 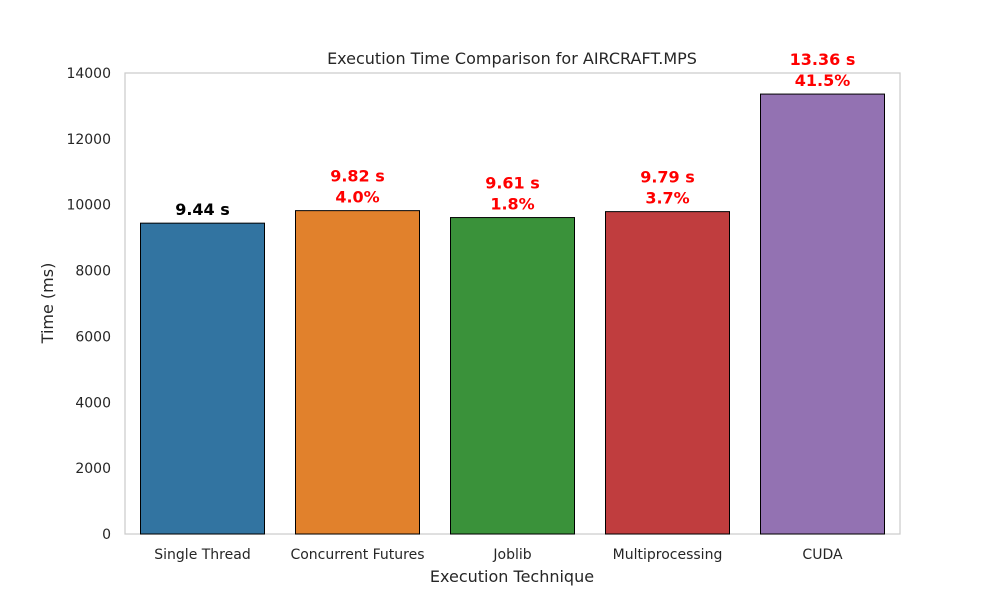 I want to click on y-ticks-layer: 0 2000 4000 6000 8000 10000 12000 14000, so click(x=88, y=304).